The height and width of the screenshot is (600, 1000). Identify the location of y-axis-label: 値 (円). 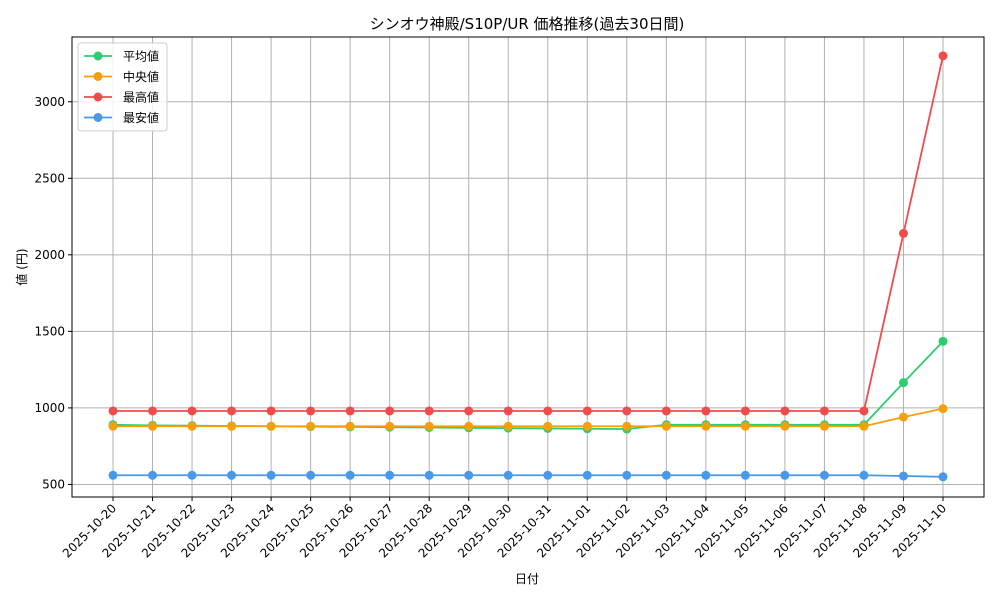
(21, 266).